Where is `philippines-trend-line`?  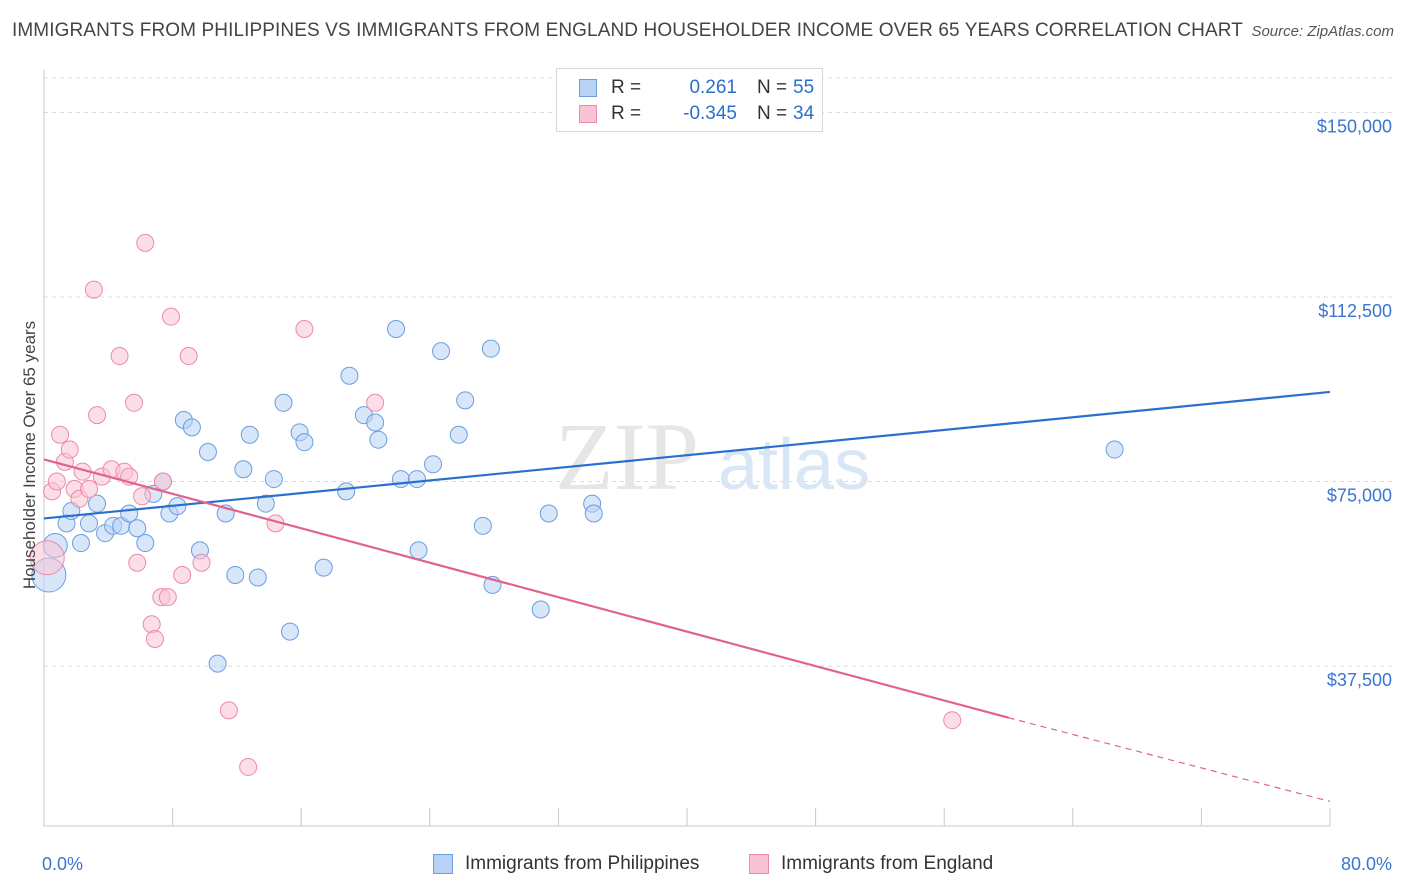 philippines-trend-line is located at coordinates (687, 455).